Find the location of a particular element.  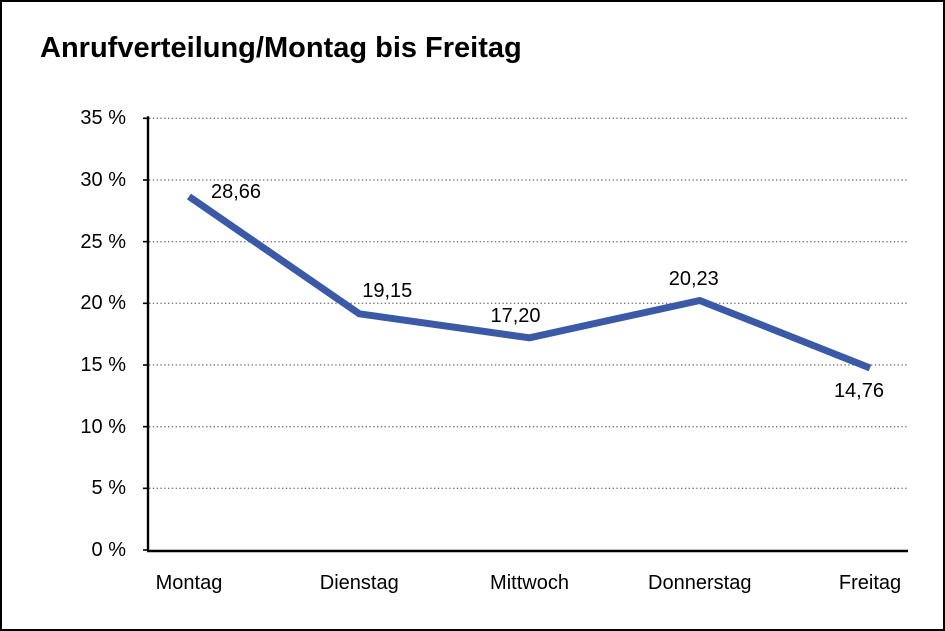

data-point-label: 28,66 is located at coordinates (236, 192).